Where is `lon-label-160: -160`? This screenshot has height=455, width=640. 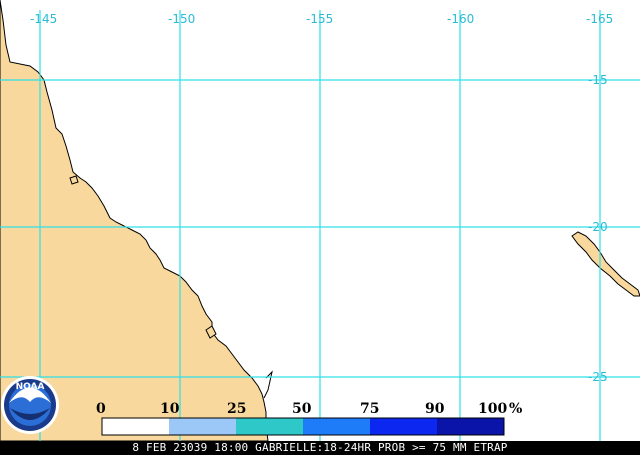 lon-label-160: -160 is located at coordinates (460, 19).